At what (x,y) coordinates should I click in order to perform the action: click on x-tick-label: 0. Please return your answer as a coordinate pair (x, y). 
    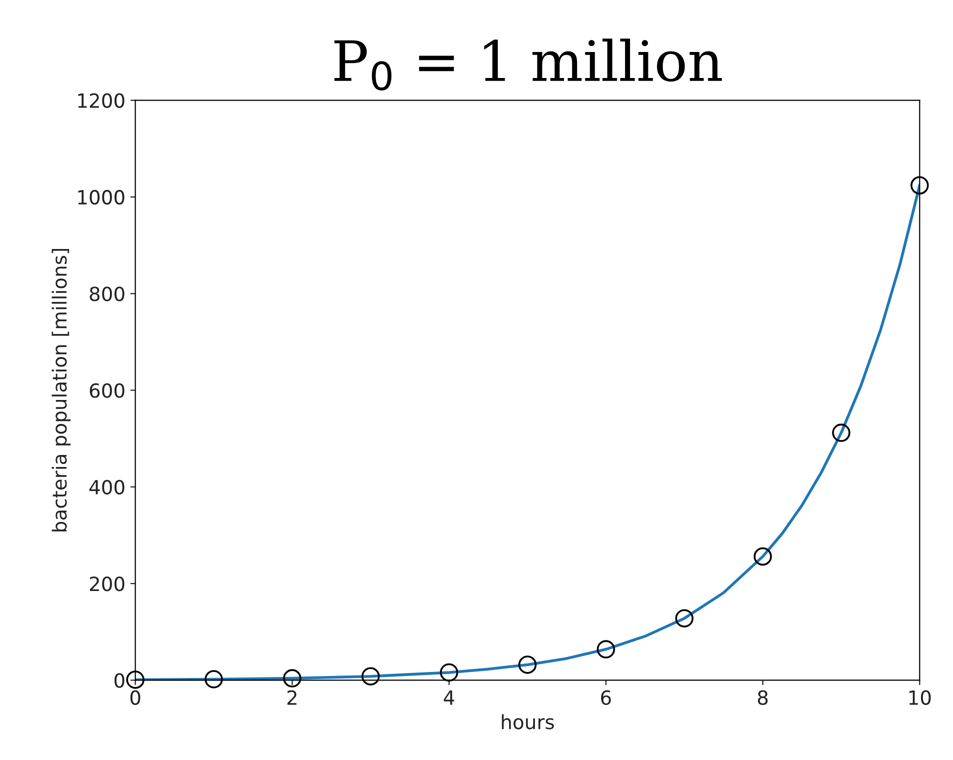
    Looking at the image, I should click on (135, 697).